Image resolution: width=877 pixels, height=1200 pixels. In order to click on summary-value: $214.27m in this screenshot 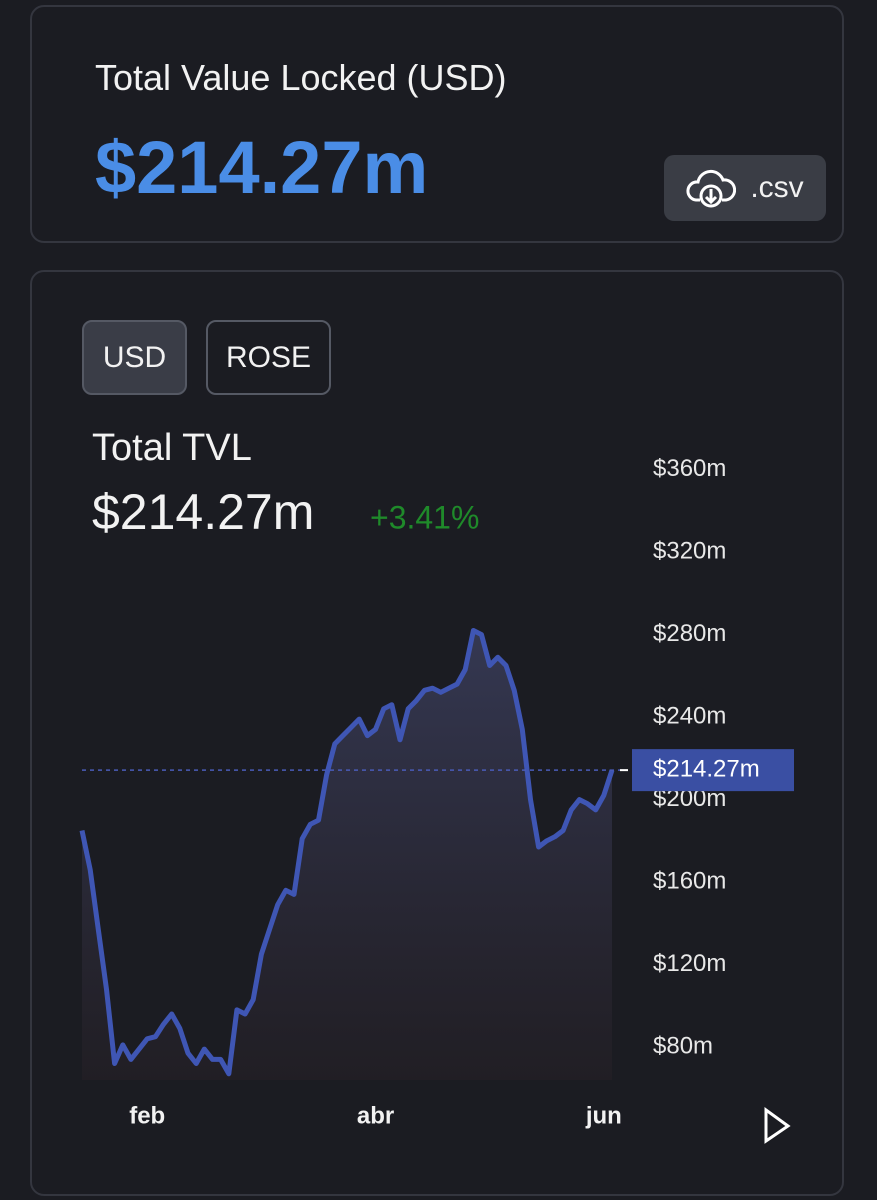, I will do `click(262, 167)`.